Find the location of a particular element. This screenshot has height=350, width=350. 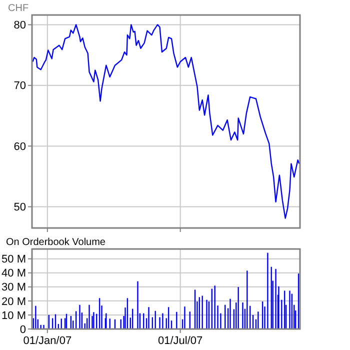

y-tick-label: 70 is located at coordinates (20, 86).